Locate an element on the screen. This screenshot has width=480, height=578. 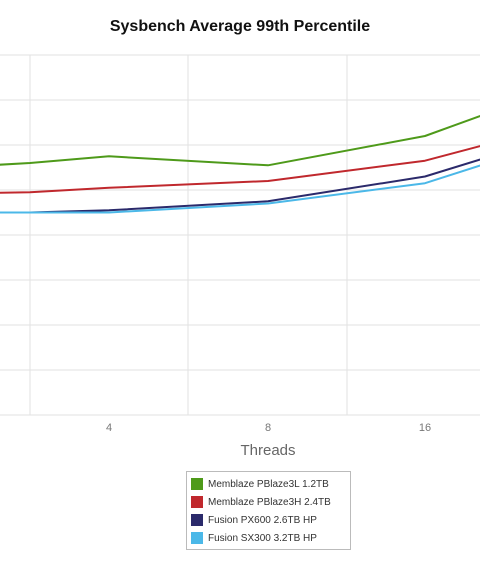
x-tick-labels: 4 8 16 is located at coordinates (268, 428).